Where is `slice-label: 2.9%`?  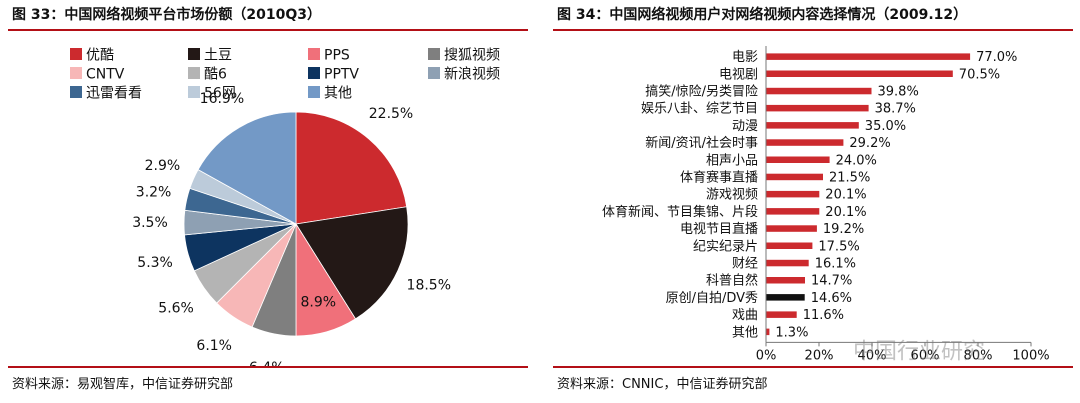 slice-label: 2.9% is located at coordinates (163, 166).